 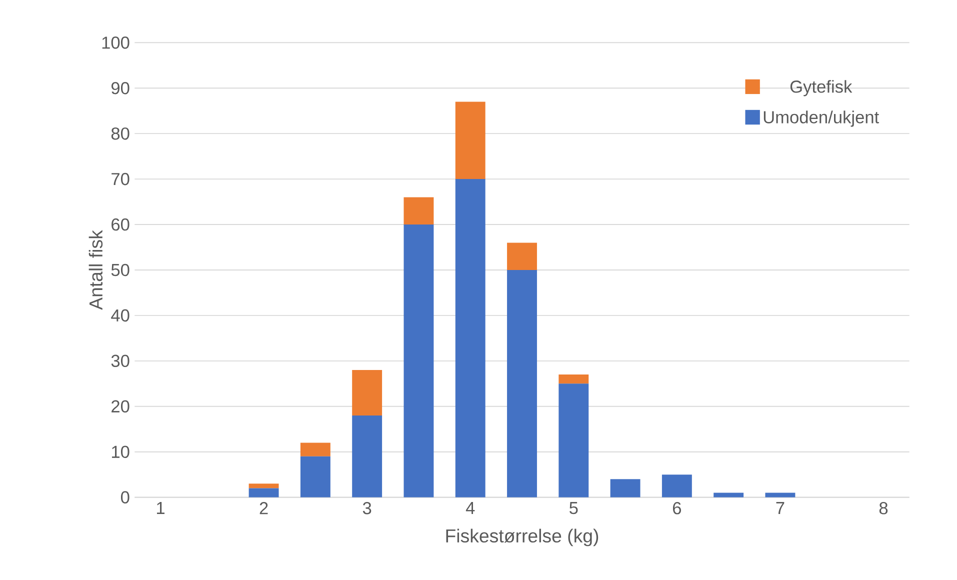 What do you see at coordinates (264, 508) in the screenshot?
I see `x-tick-label: 2` at bounding box center [264, 508].